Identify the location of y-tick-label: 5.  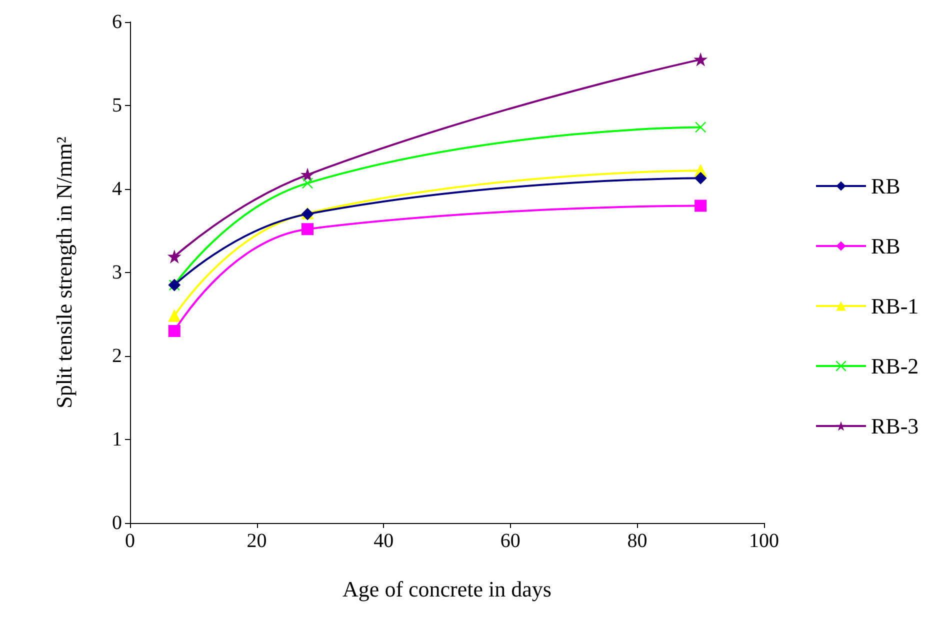
(117, 105).